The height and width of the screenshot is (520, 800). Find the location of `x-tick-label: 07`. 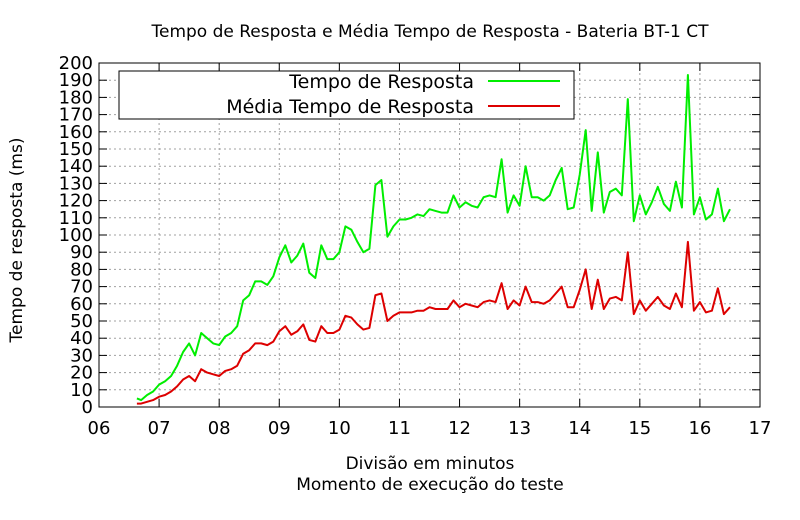

x-tick-label: 07 is located at coordinates (159, 428).